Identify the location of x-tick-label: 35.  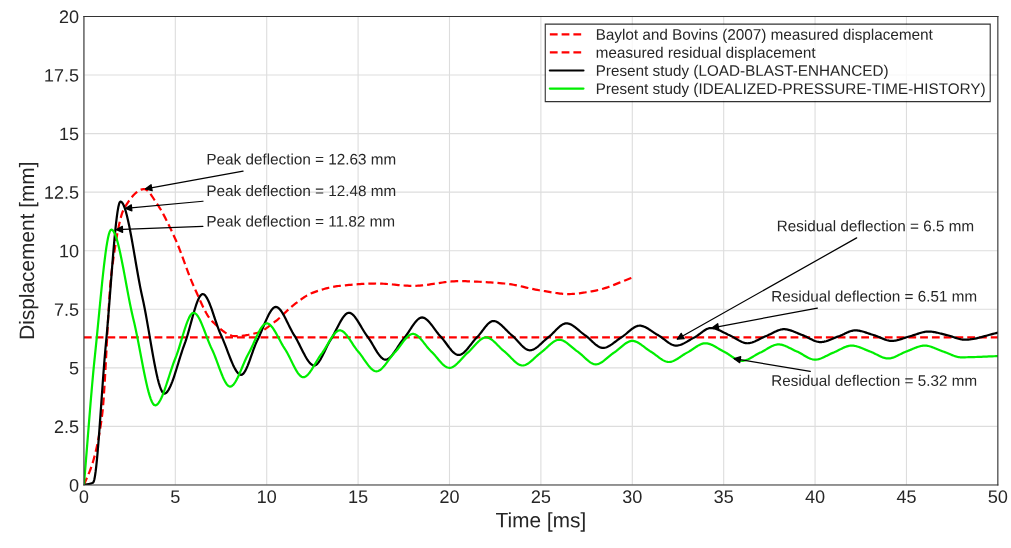
(723, 497).